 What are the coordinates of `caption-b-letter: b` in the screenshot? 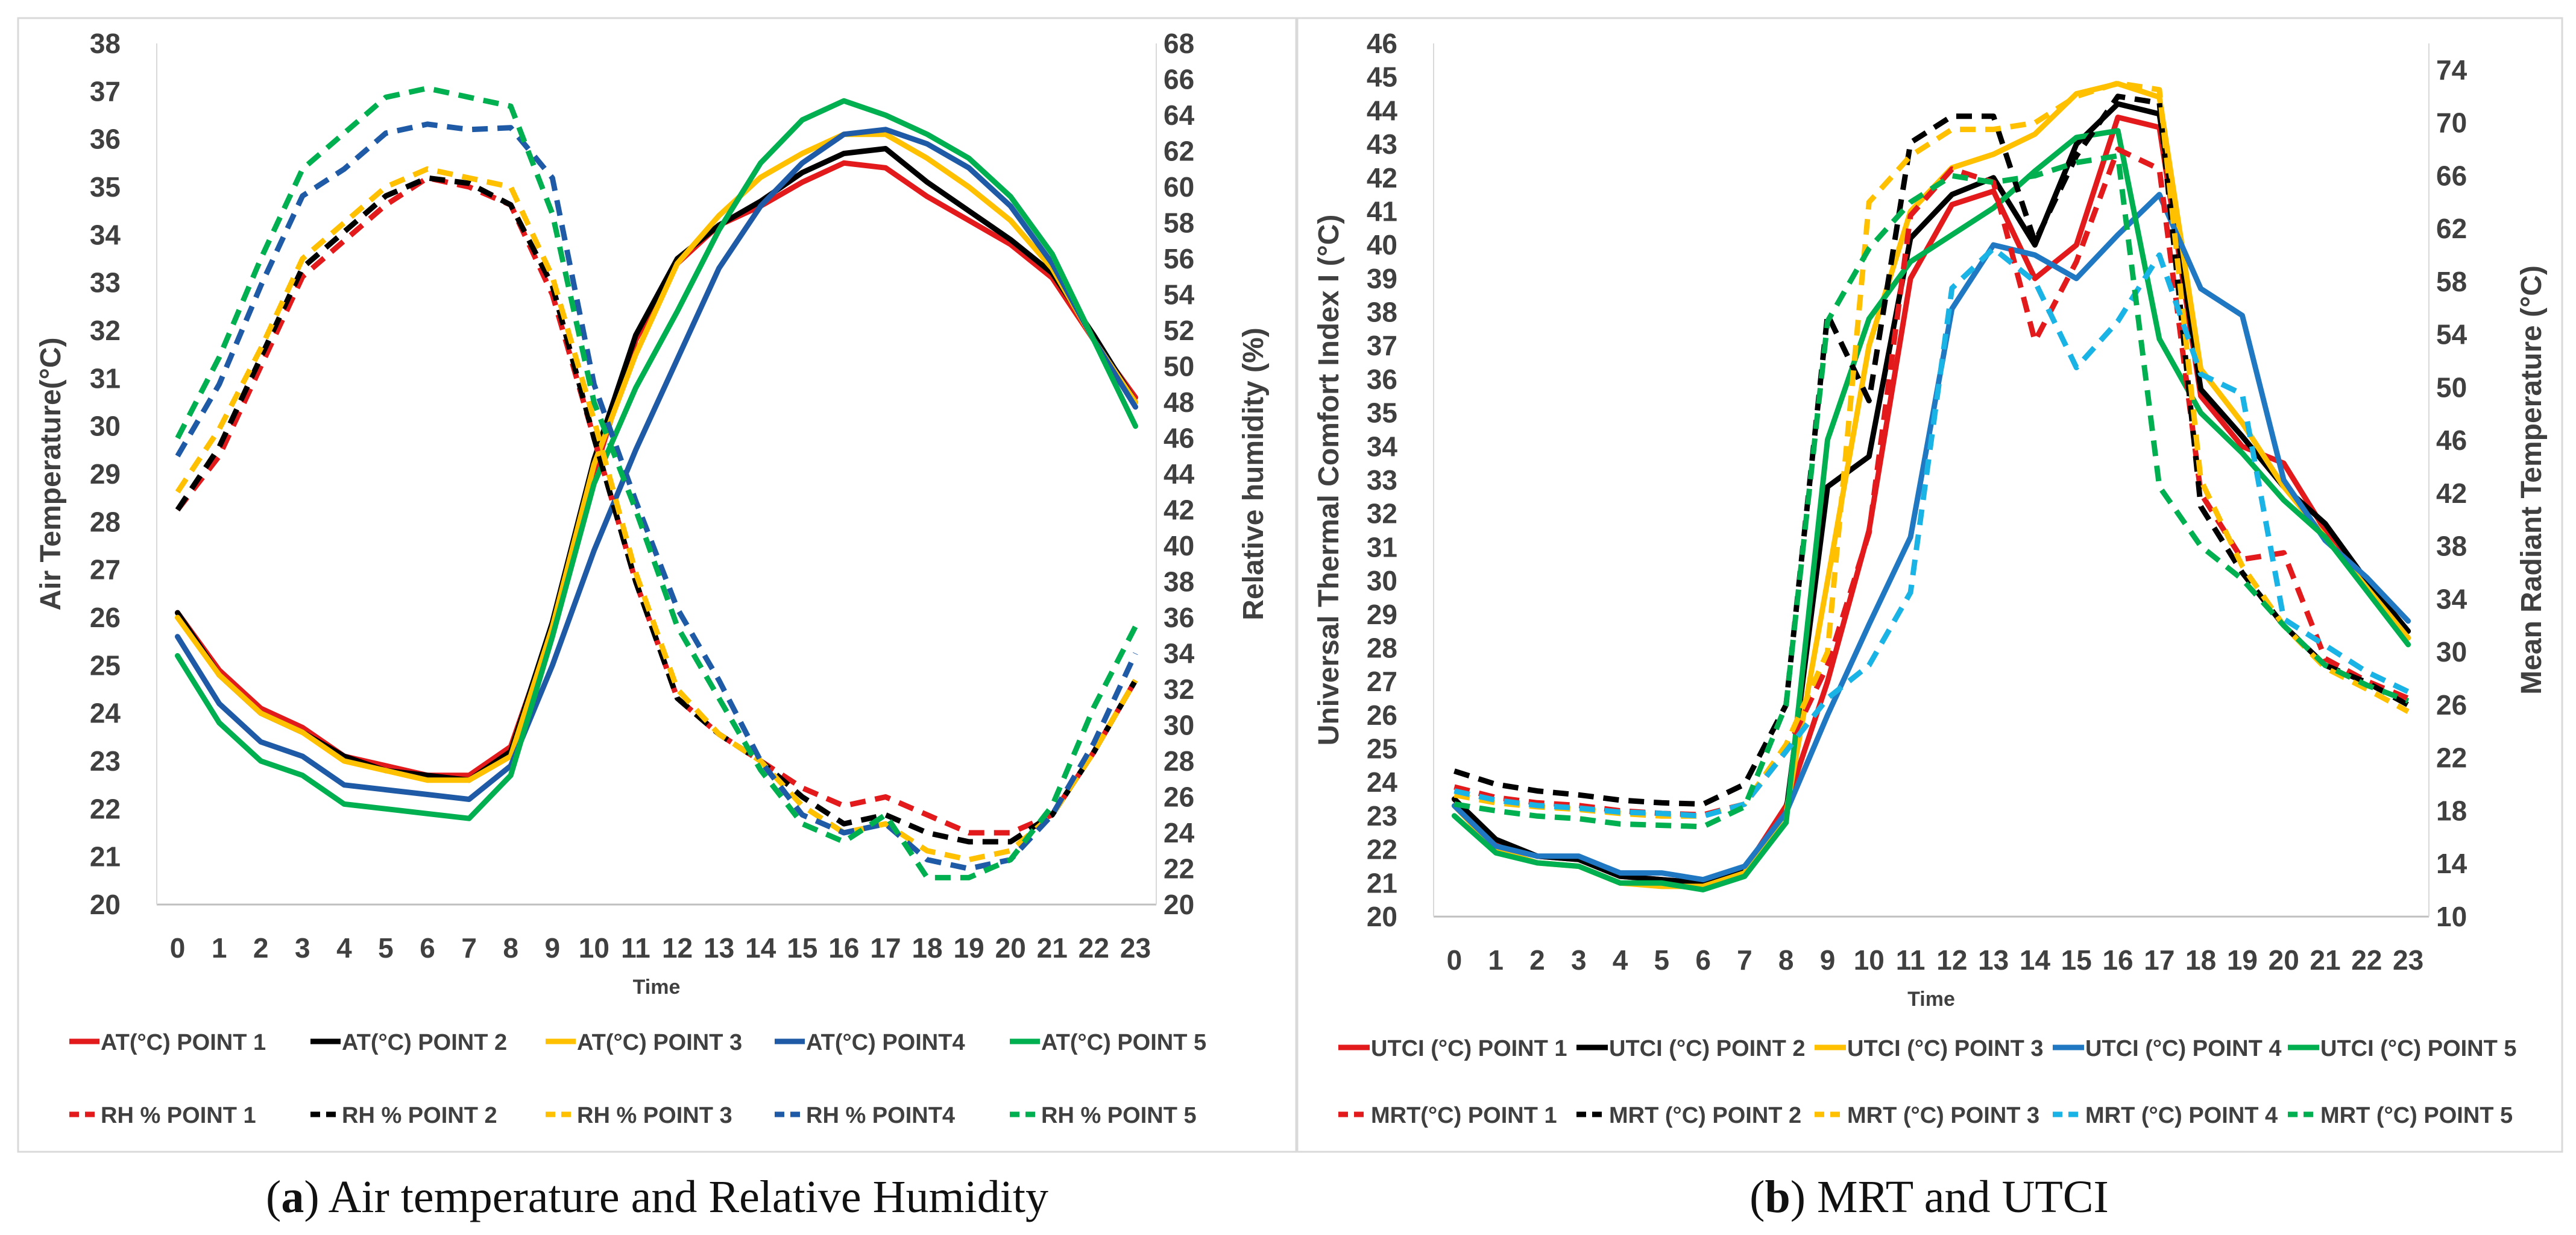 It's located at (1777, 1197).